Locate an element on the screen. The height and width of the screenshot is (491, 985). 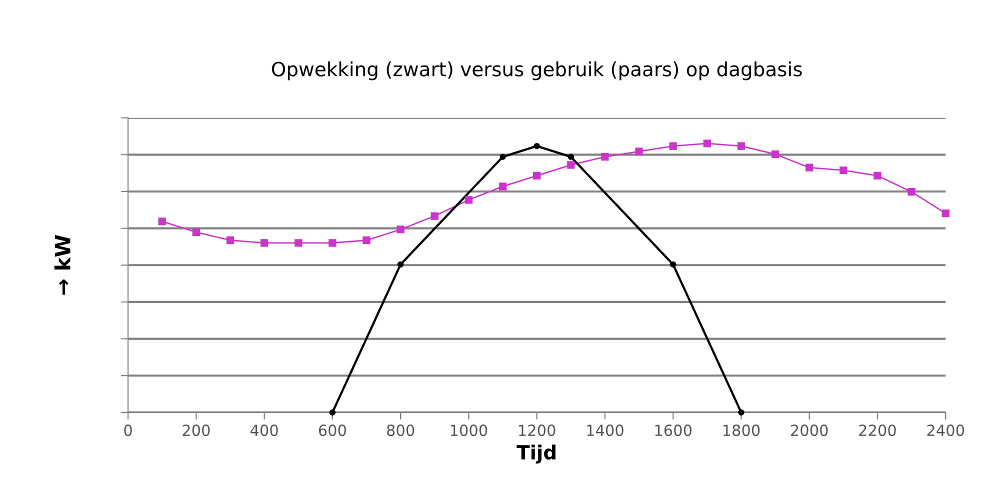
y-axis-title: → kW is located at coordinates (62, 265).